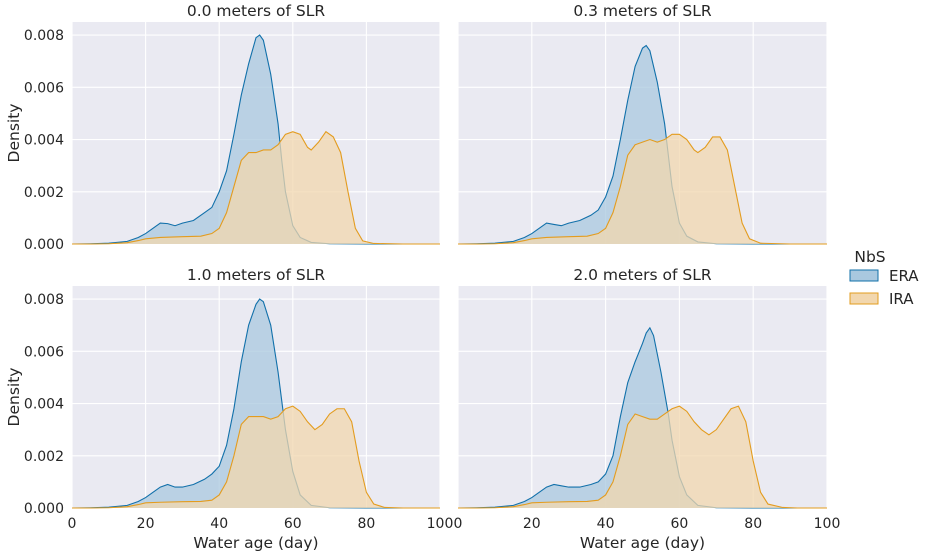 The width and height of the screenshot is (932, 556). What do you see at coordinates (904, 276) in the screenshot?
I see `legend-label-era: ERA` at bounding box center [904, 276].